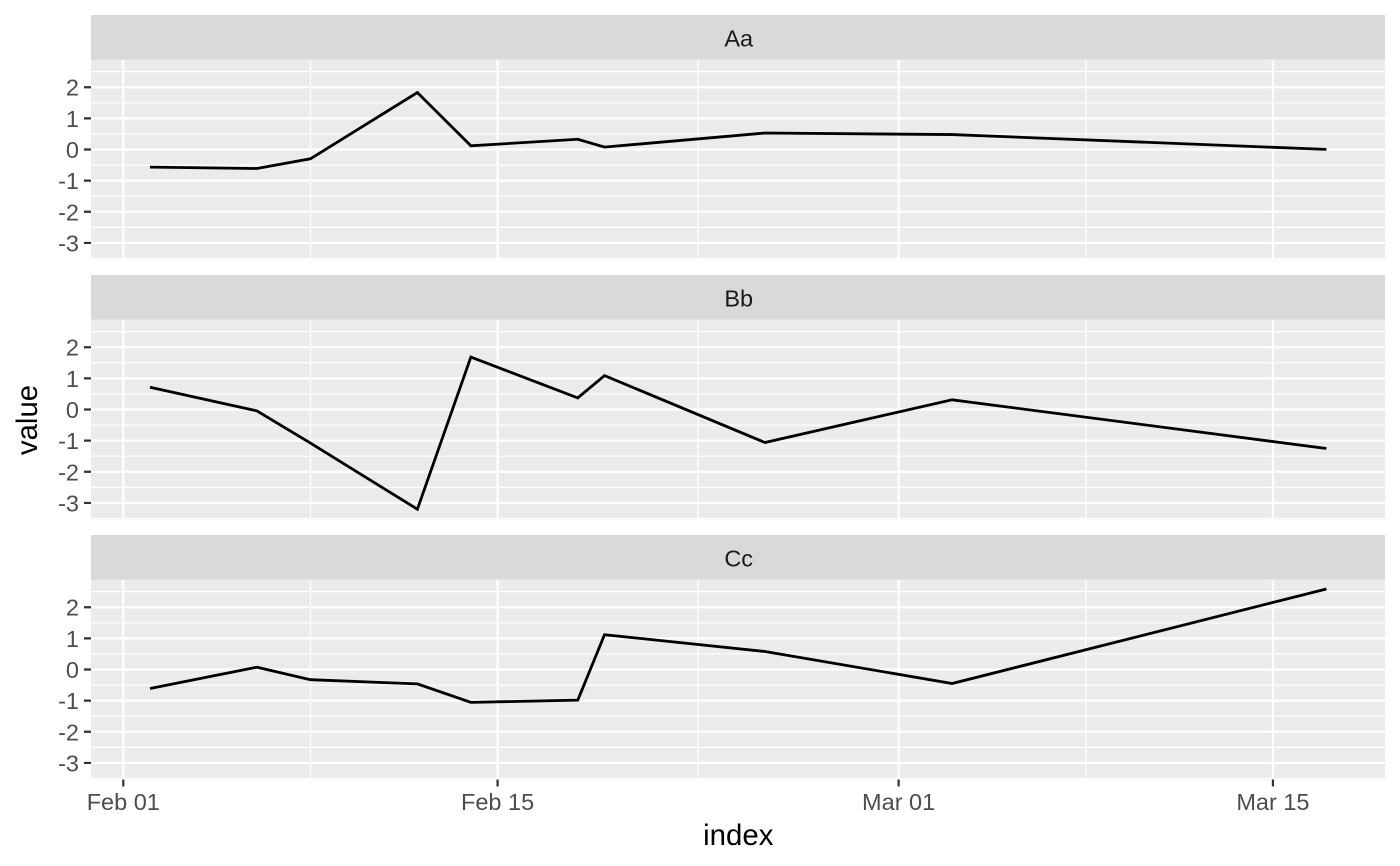  What do you see at coordinates (497, 802) in the screenshot?
I see `svg-text: Feb 15` at bounding box center [497, 802].